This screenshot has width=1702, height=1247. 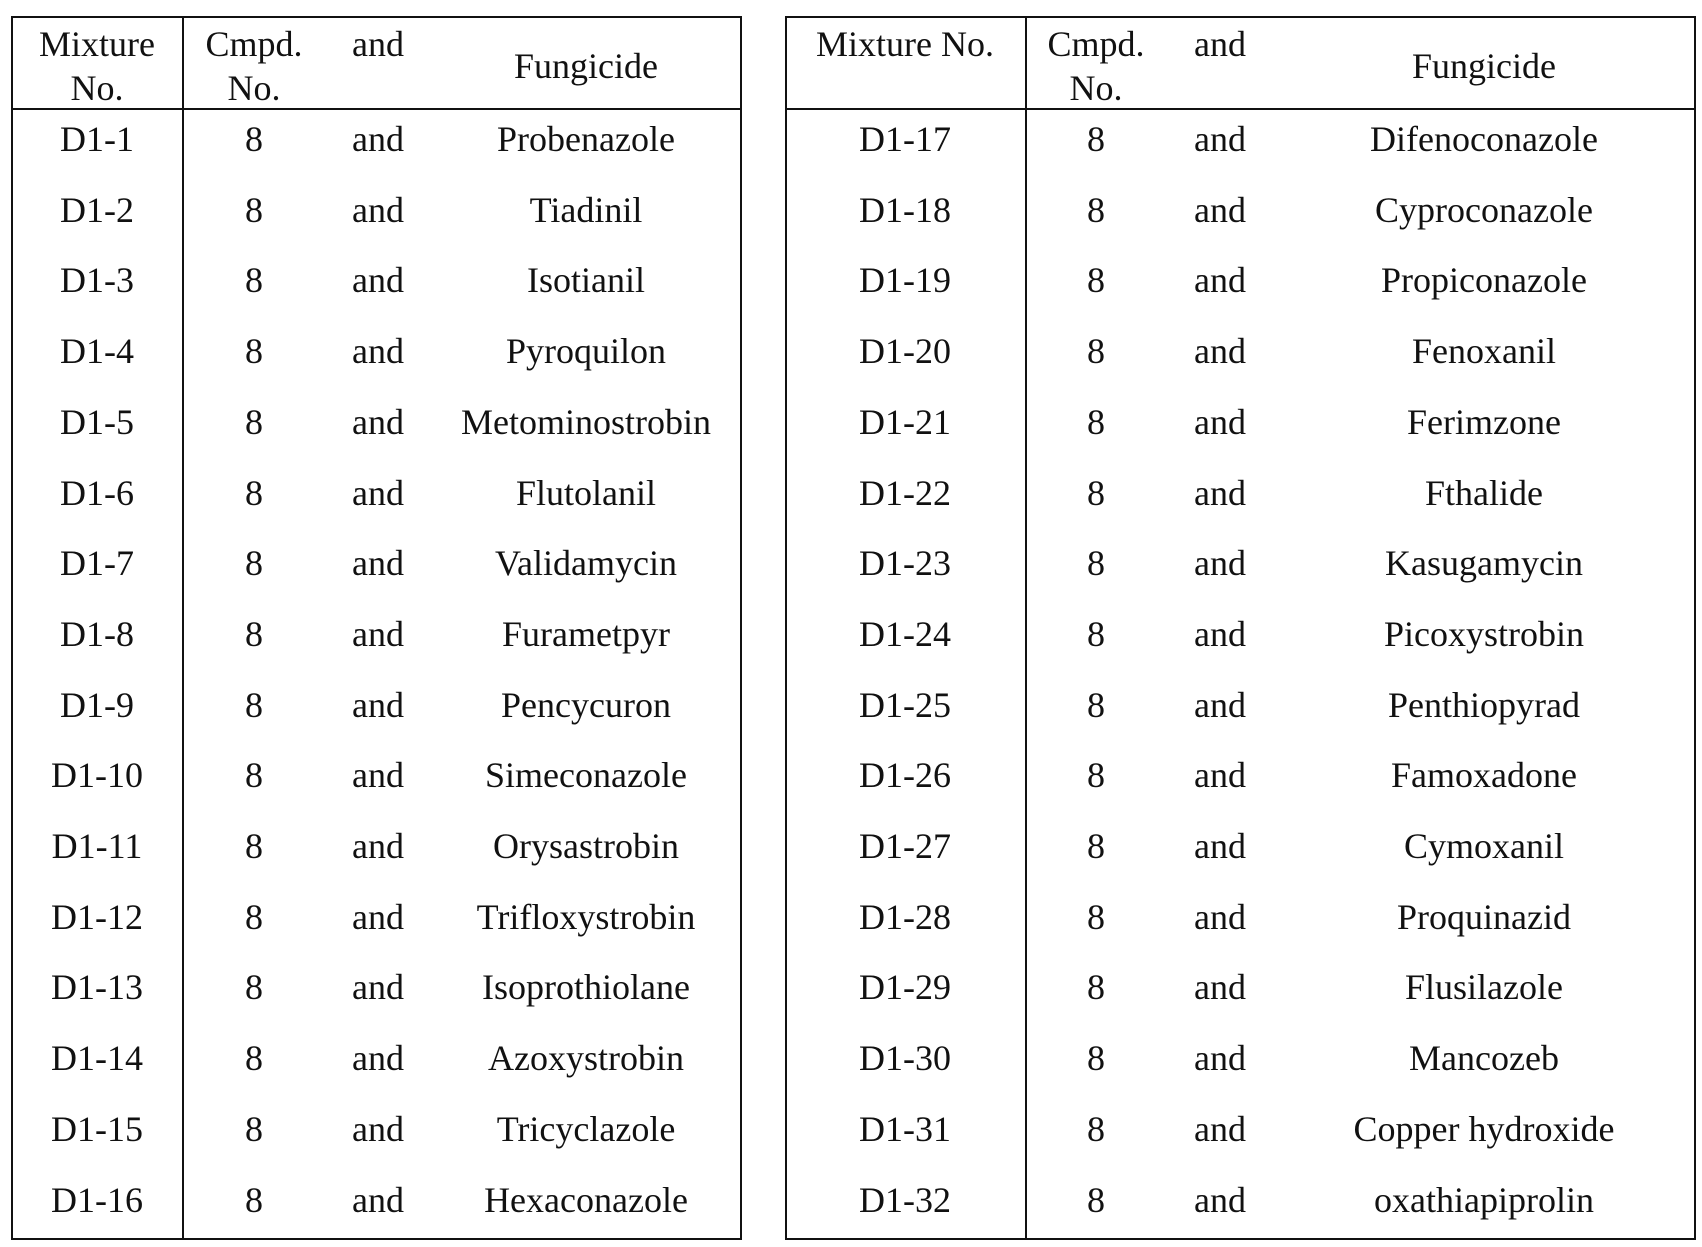 I want to click on table-cell: D1-6, so click(x=97, y=493).